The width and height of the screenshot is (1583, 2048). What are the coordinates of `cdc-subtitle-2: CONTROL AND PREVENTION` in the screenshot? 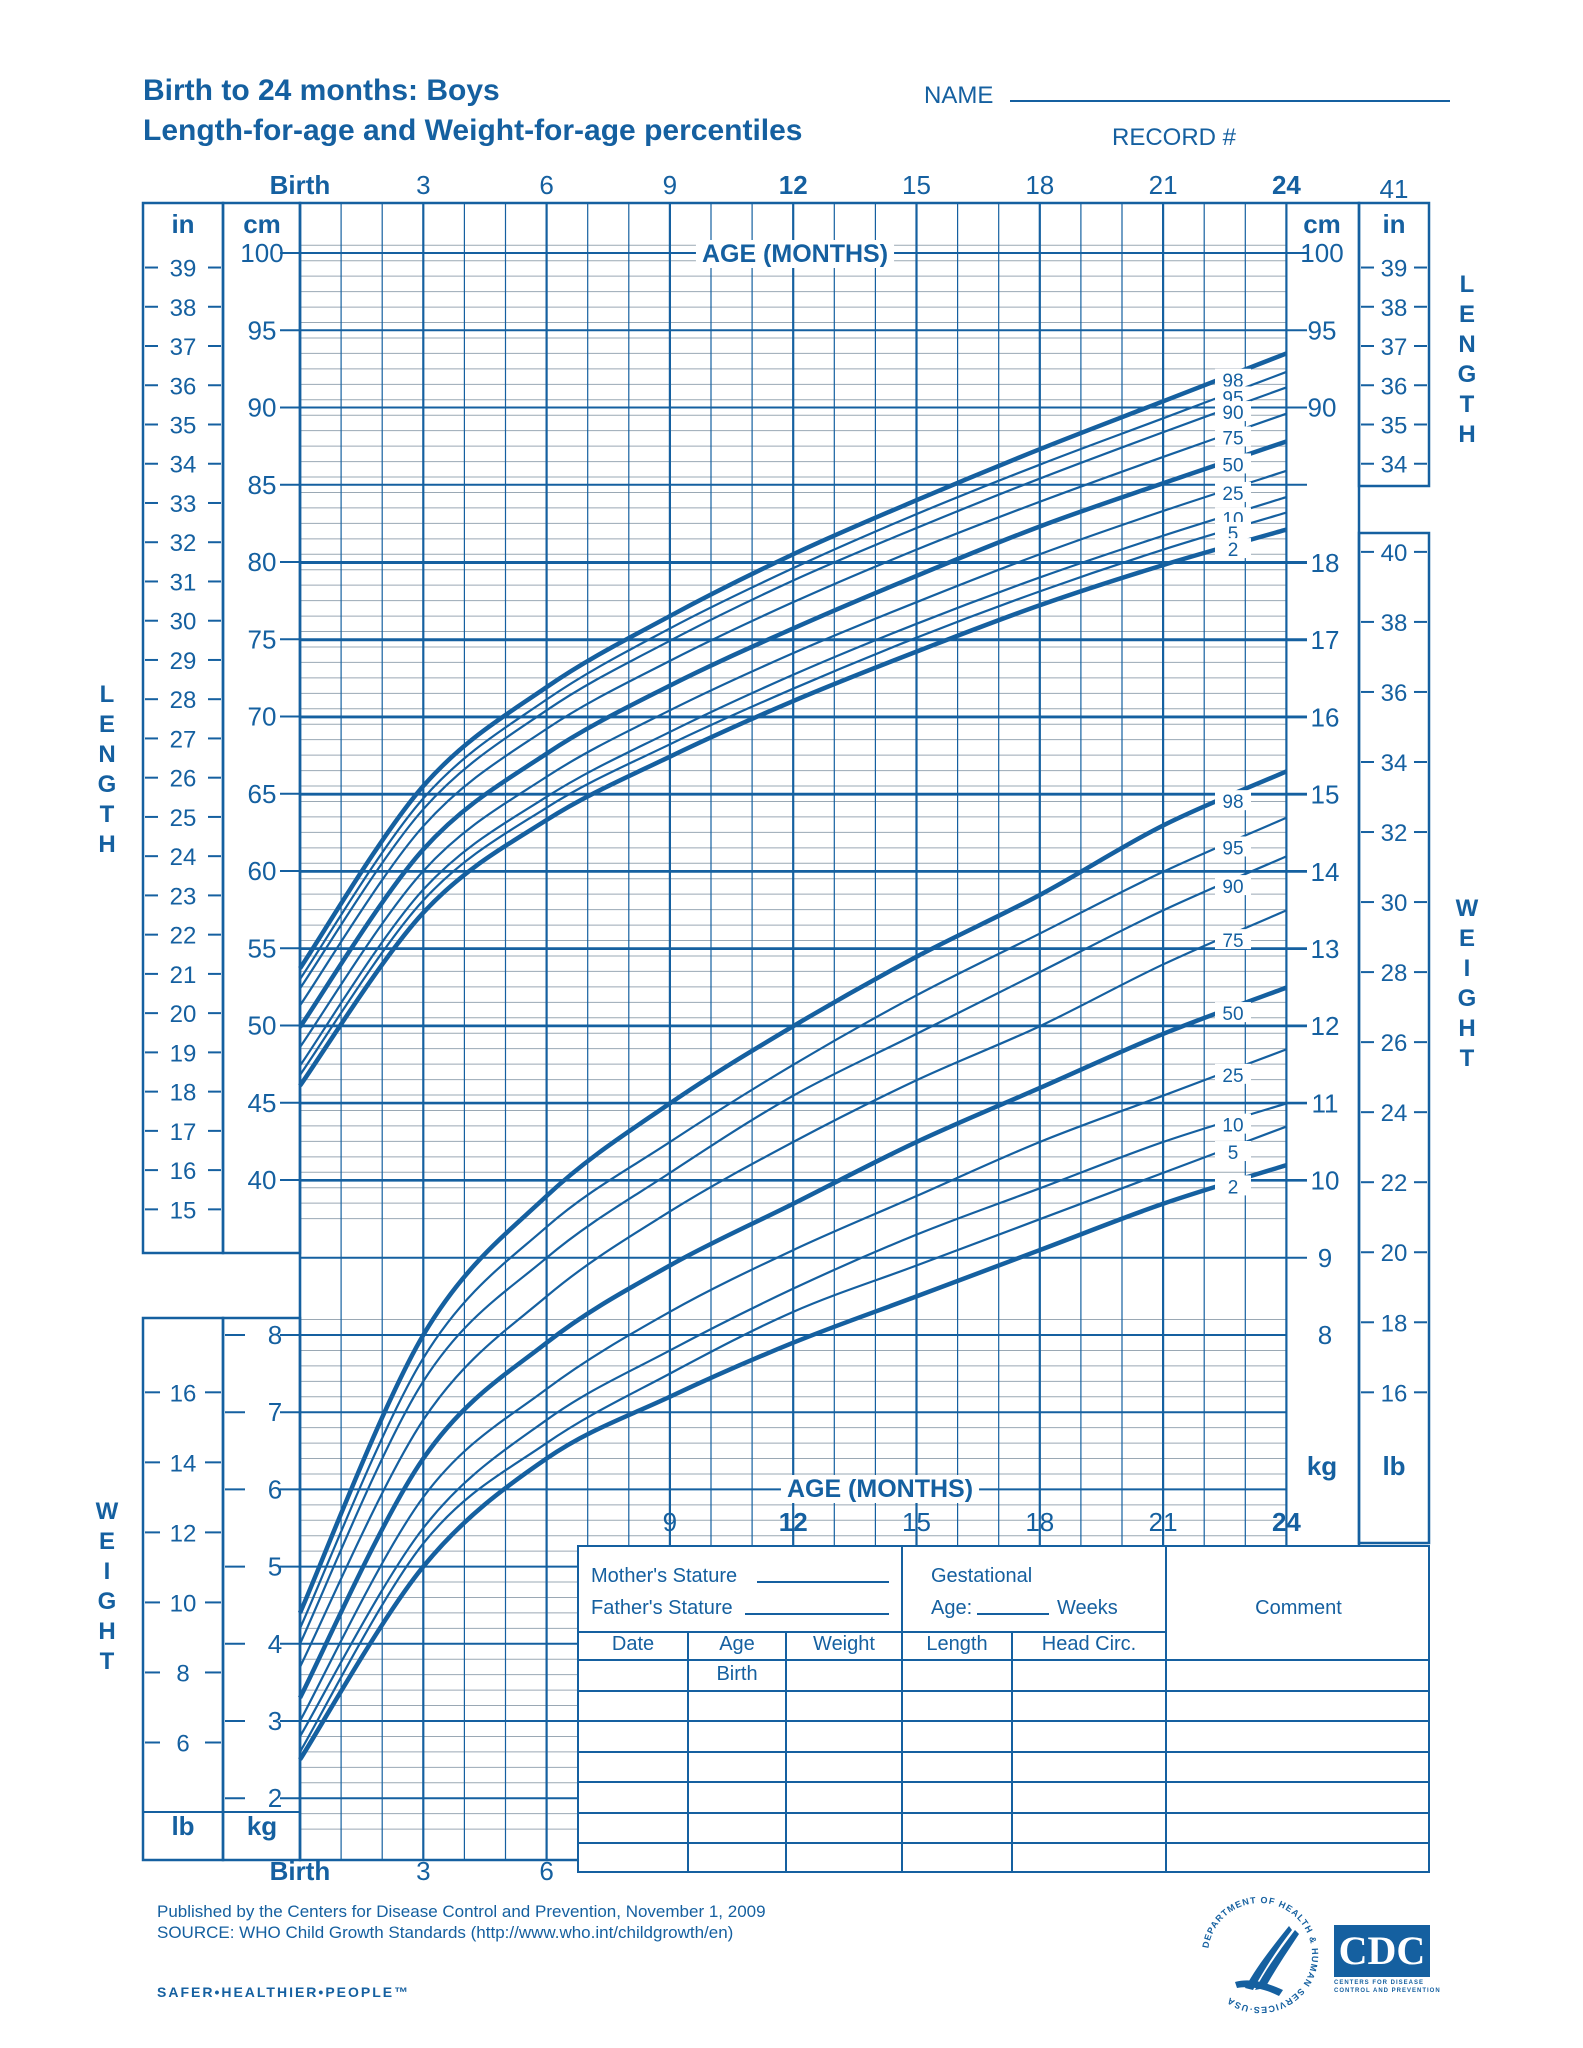 It's located at (1387, 1991).